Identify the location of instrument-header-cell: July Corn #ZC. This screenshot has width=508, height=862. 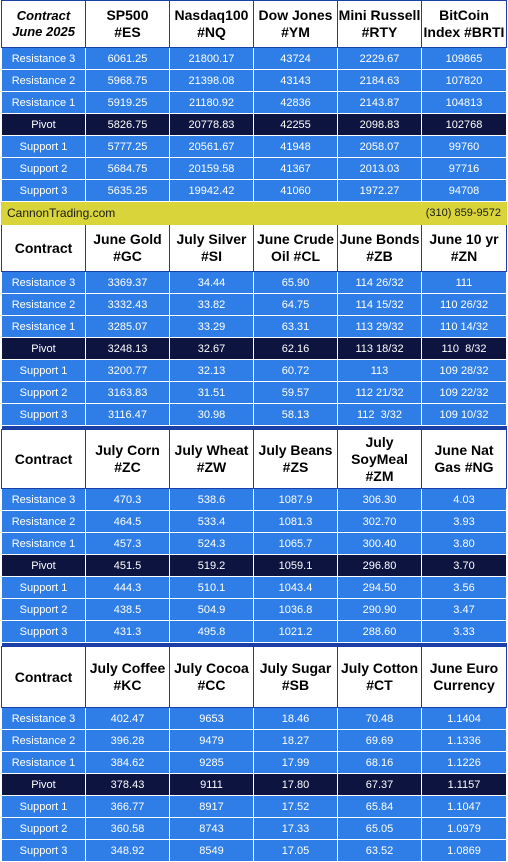
(127, 459).